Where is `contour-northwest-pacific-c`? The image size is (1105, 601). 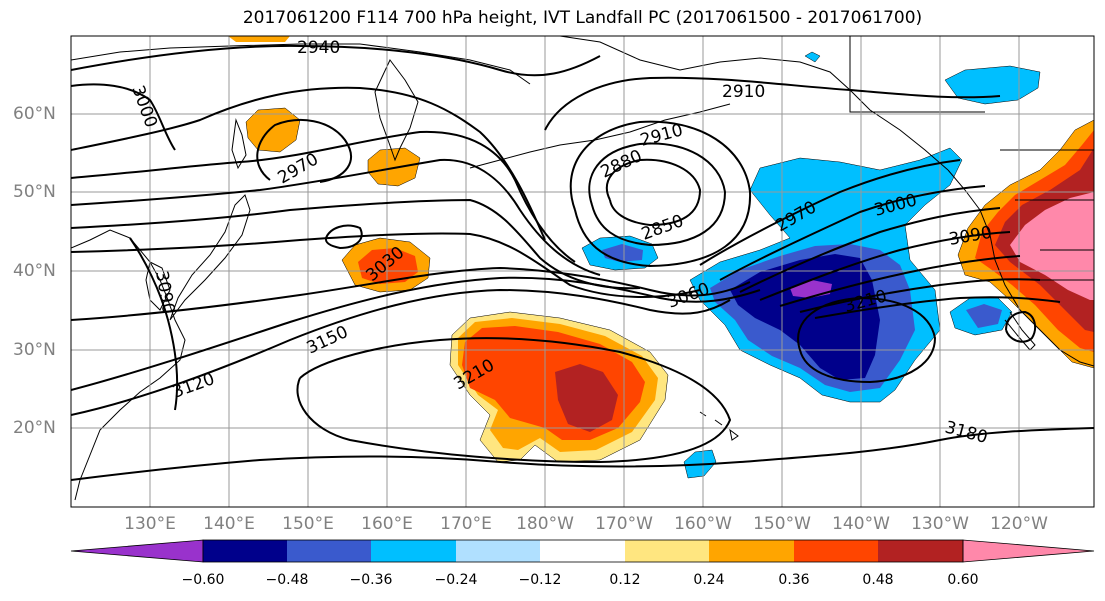
contour-northwest-pacific-c is located at coordinates (336, 217).